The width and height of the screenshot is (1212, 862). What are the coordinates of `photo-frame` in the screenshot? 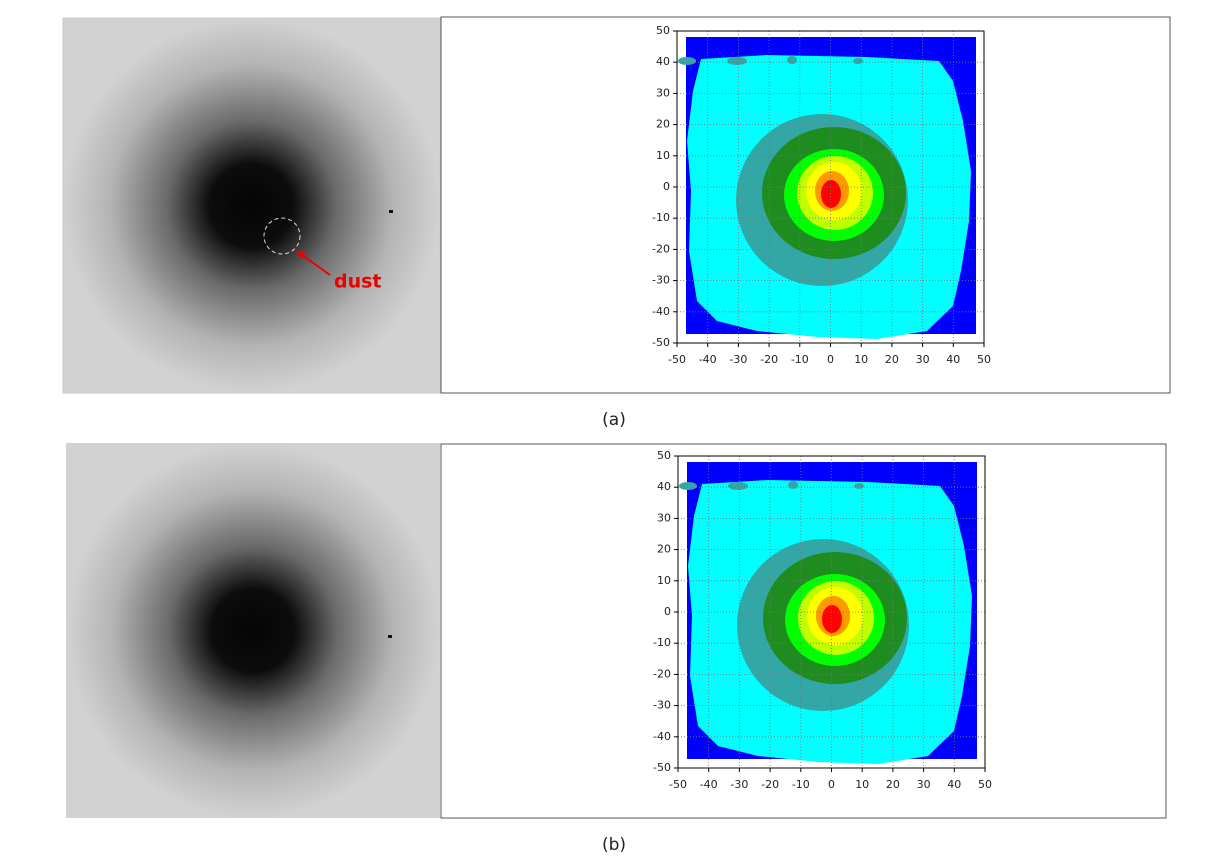 It's located at (251, 205).